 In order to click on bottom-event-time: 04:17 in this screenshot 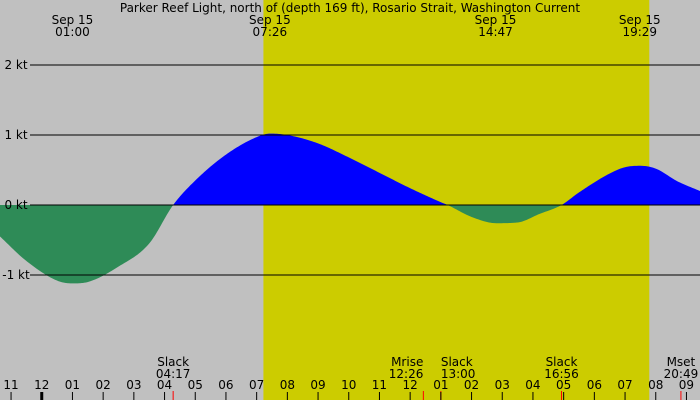, I will do `click(173, 374)`.